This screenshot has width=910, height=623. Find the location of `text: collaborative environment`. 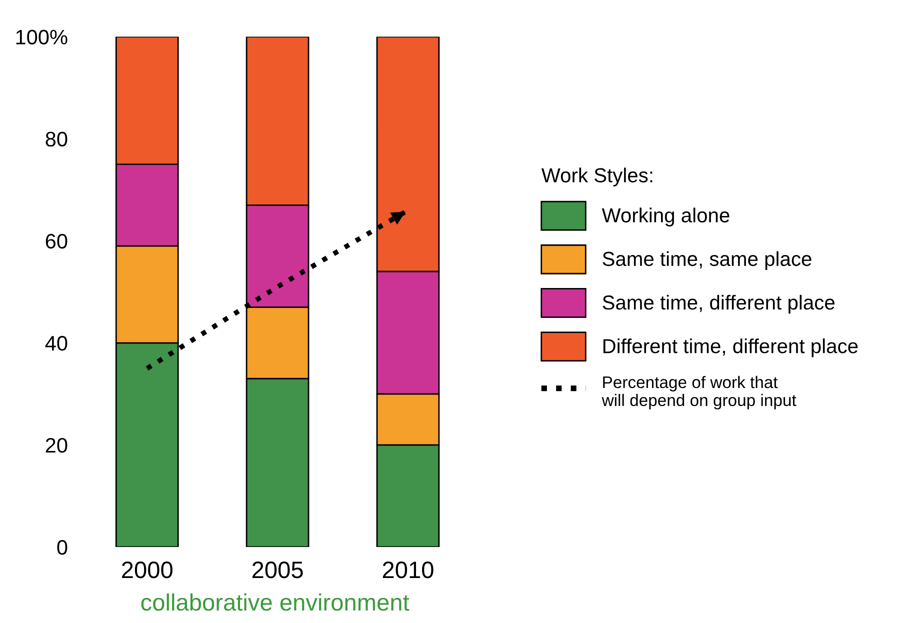

text: collaborative environment is located at coordinates (275, 602).